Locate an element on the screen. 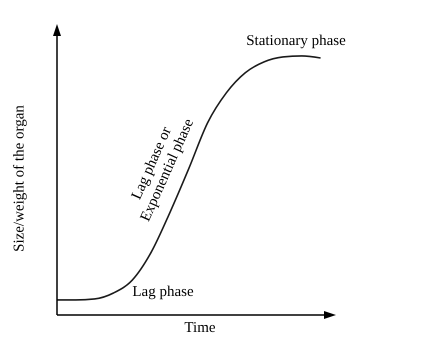 The width and height of the screenshot is (439, 347). annotation: Lag phase is located at coordinates (163, 292).